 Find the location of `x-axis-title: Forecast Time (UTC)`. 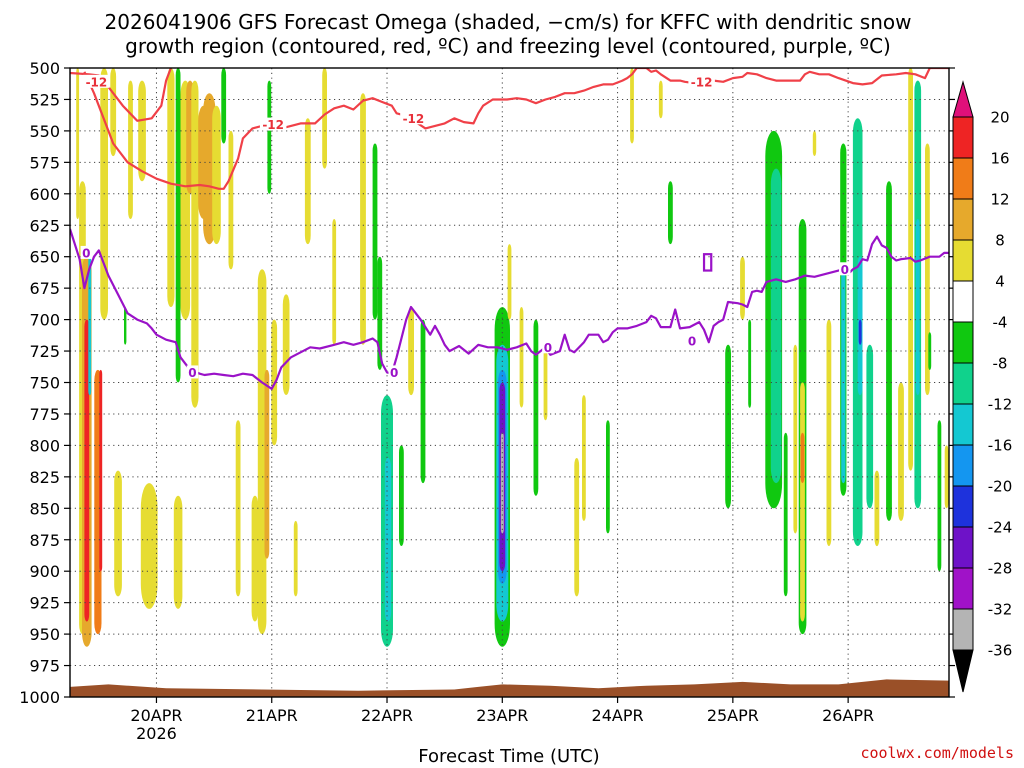

x-axis-title: Forecast Time (UTC) is located at coordinates (508, 756).